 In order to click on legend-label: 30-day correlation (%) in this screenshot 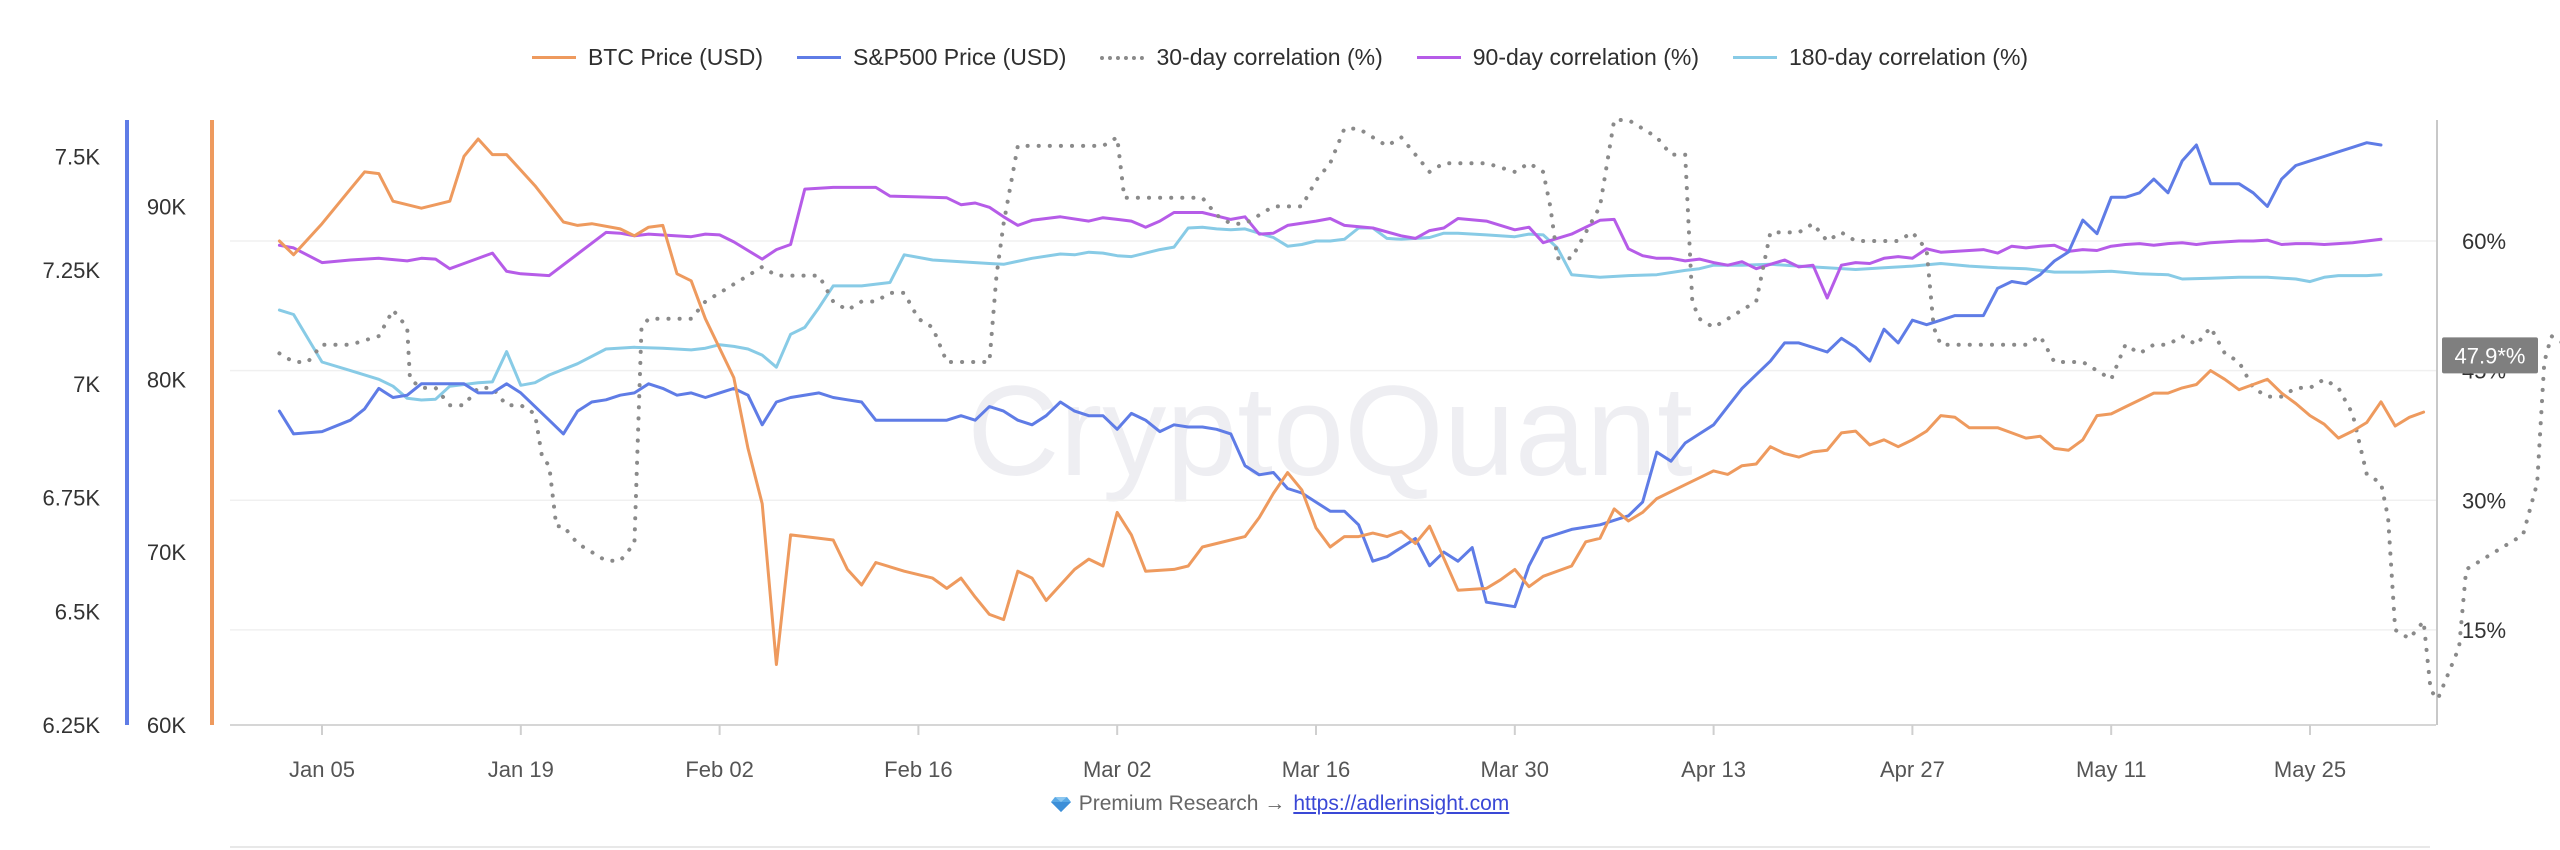, I will do `click(1269, 57)`.